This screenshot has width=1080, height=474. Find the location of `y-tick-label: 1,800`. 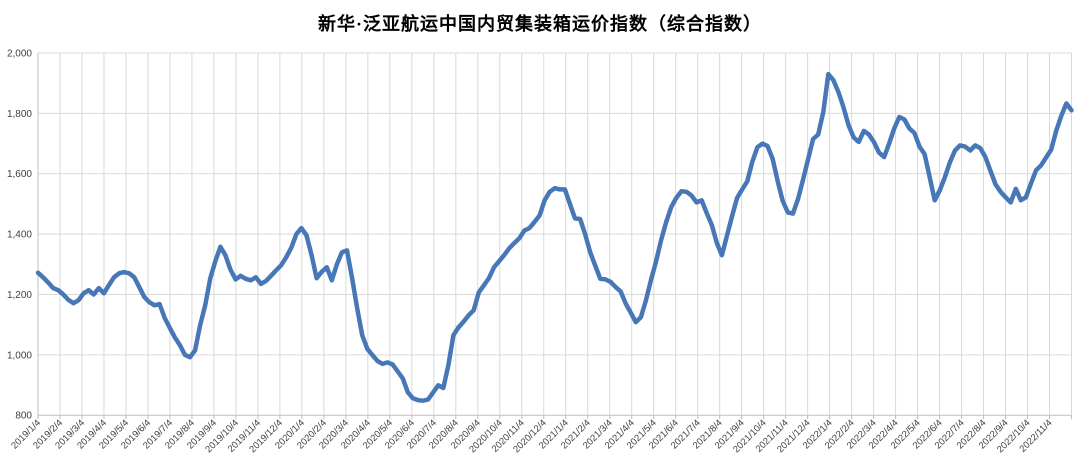

y-tick-label: 1,800 is located at coordinates (19, 114).